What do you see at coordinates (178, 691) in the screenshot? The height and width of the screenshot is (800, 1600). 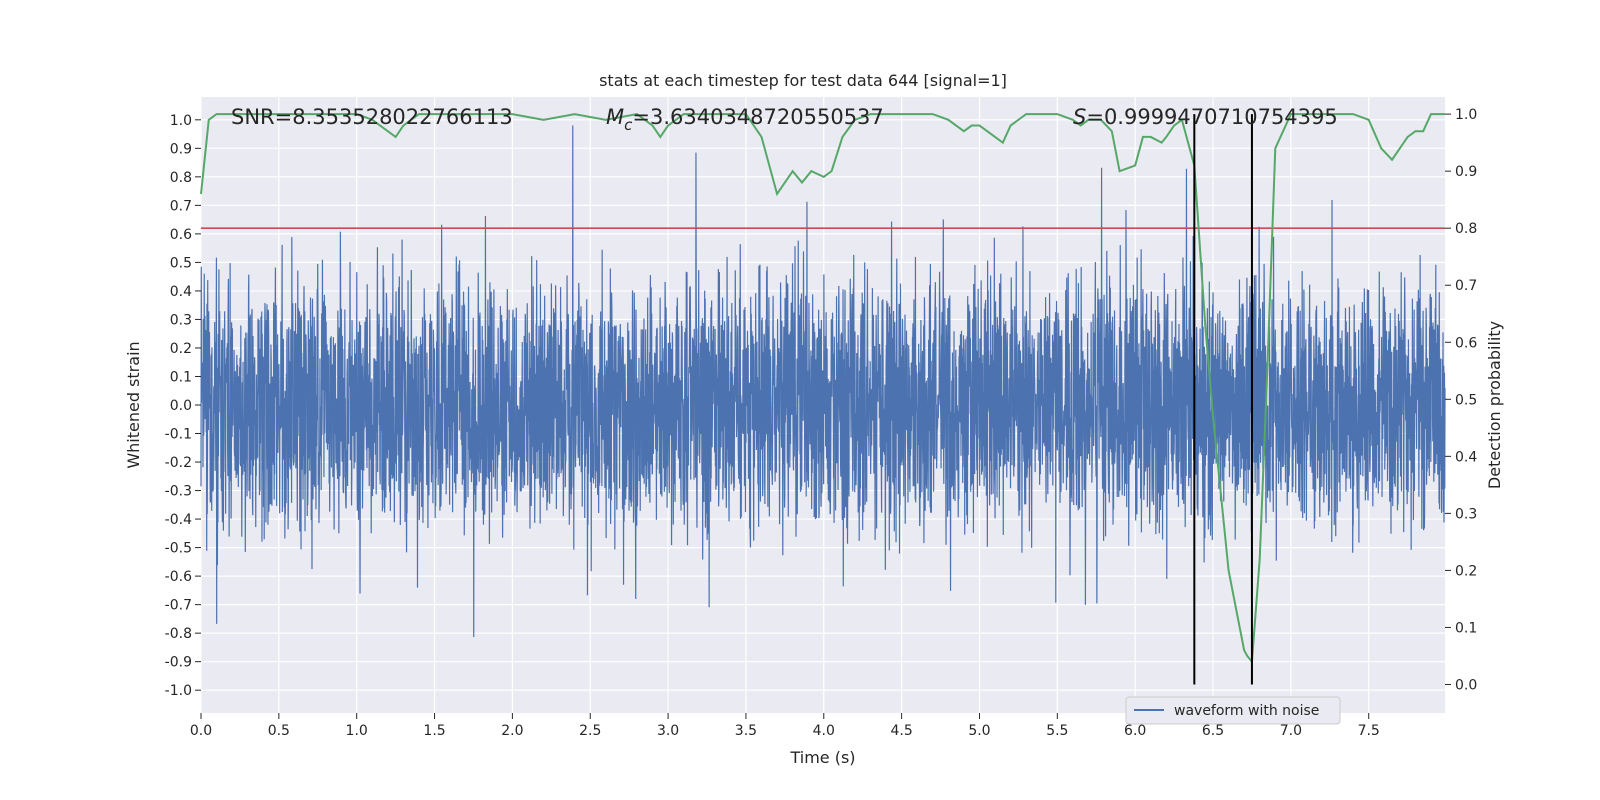 I see `y-tick-label-20: -1.0` at bounding box center [178, 691].